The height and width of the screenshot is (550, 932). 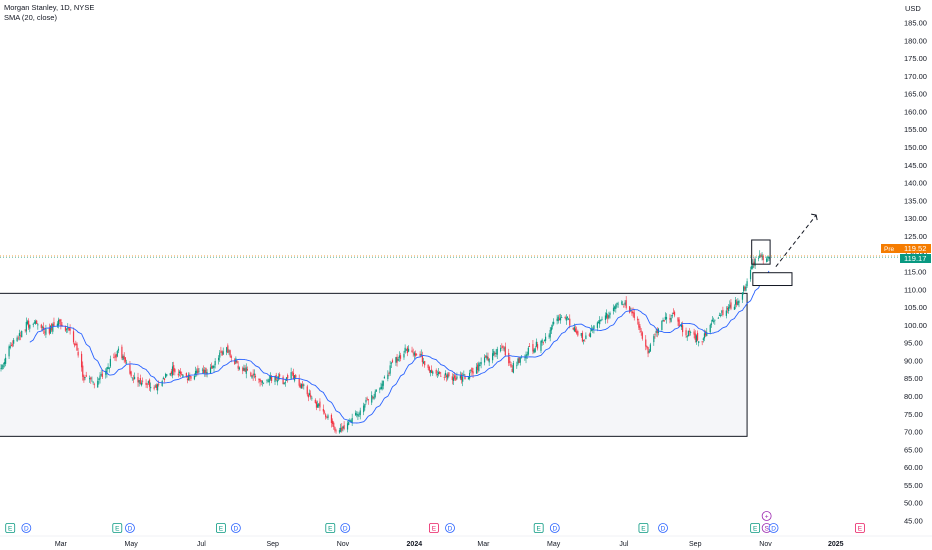 I want to click on price-tick-label: 55.00, so click(x=913, y=485).